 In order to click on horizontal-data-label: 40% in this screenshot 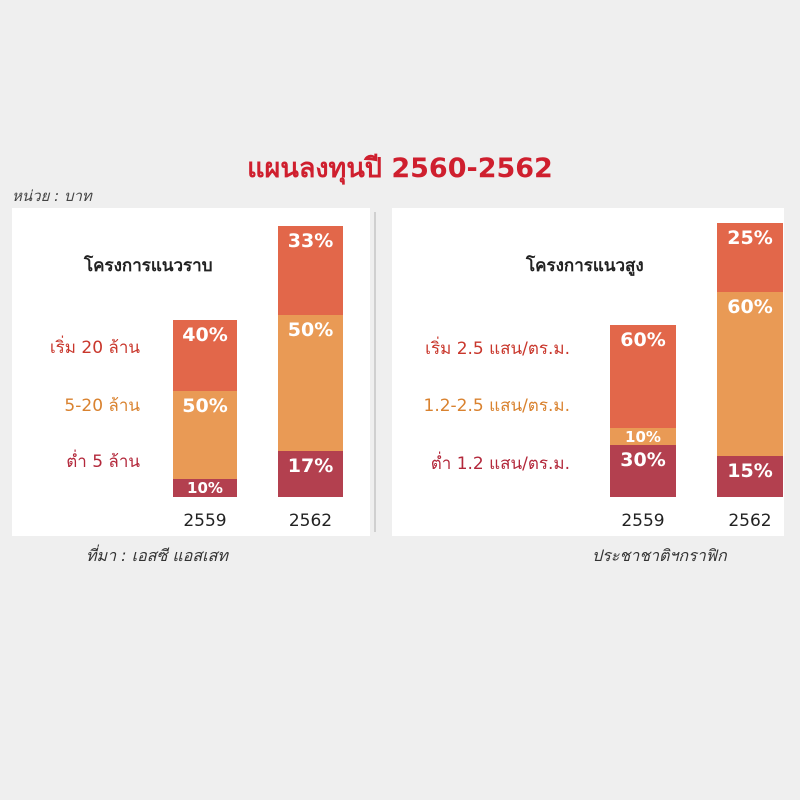, I will do `click(205, 335)`.